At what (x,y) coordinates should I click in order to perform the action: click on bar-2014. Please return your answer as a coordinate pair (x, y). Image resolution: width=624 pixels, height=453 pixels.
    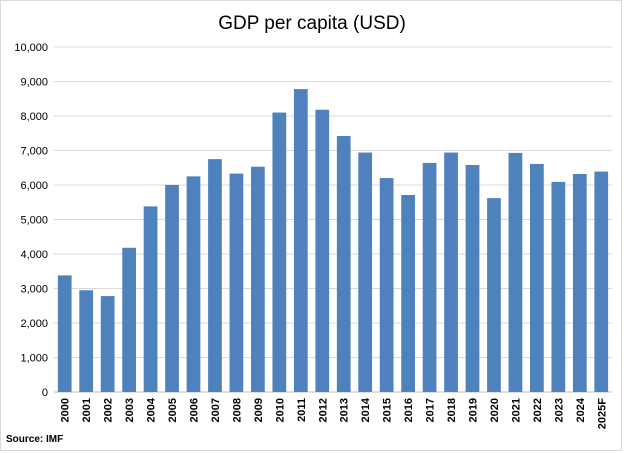
    Looking at the image, I should click on (365, 272).